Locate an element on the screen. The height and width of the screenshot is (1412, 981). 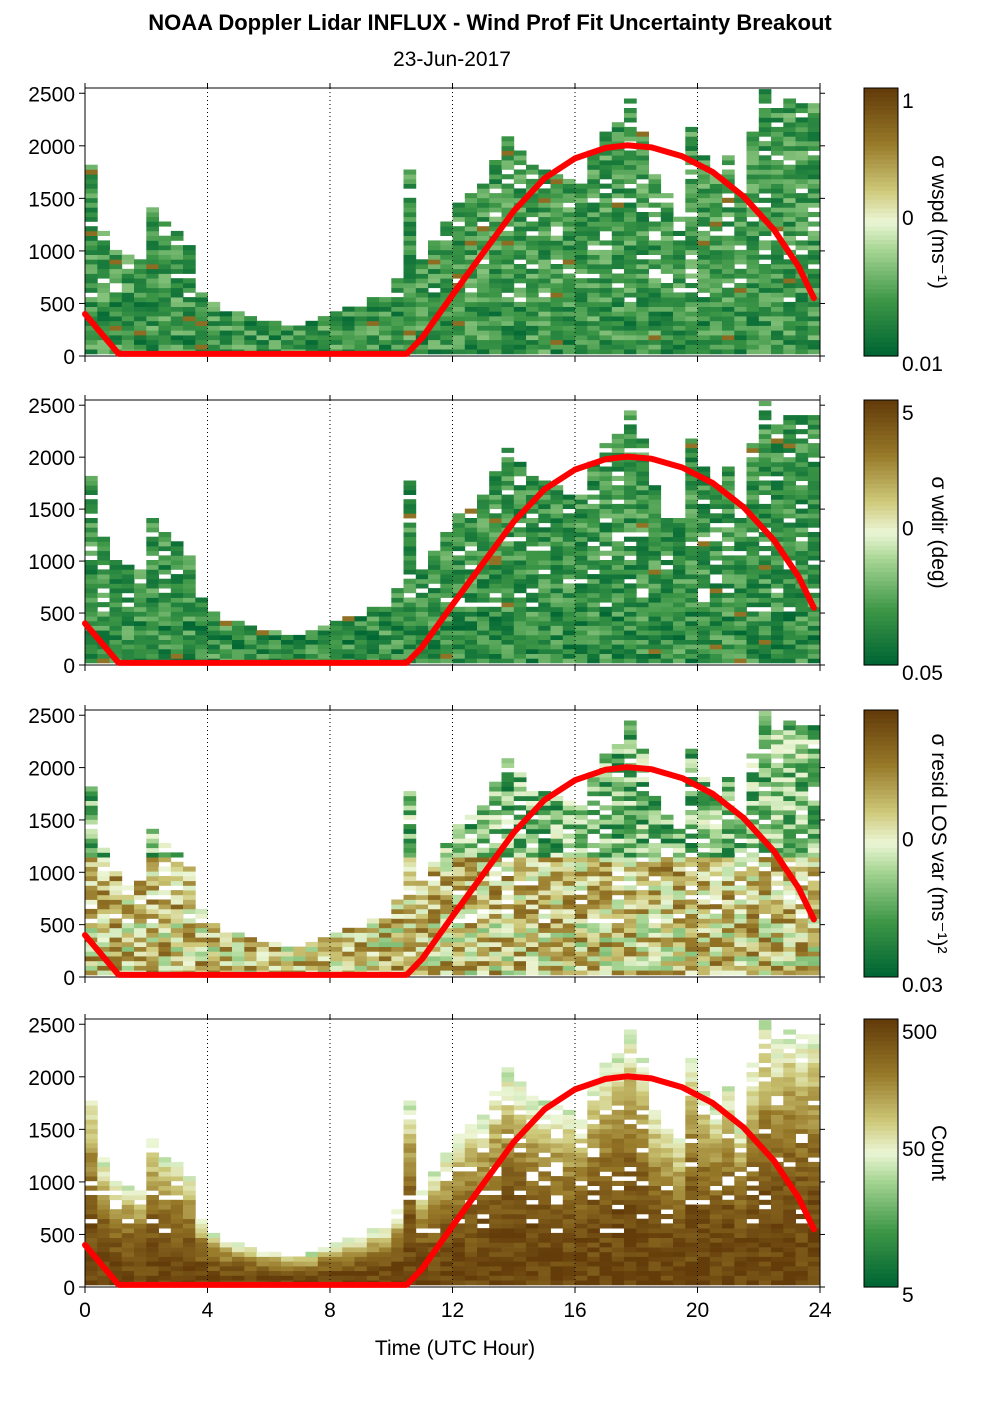
y-tick-label: 0 is located at coordinates (69, 666).